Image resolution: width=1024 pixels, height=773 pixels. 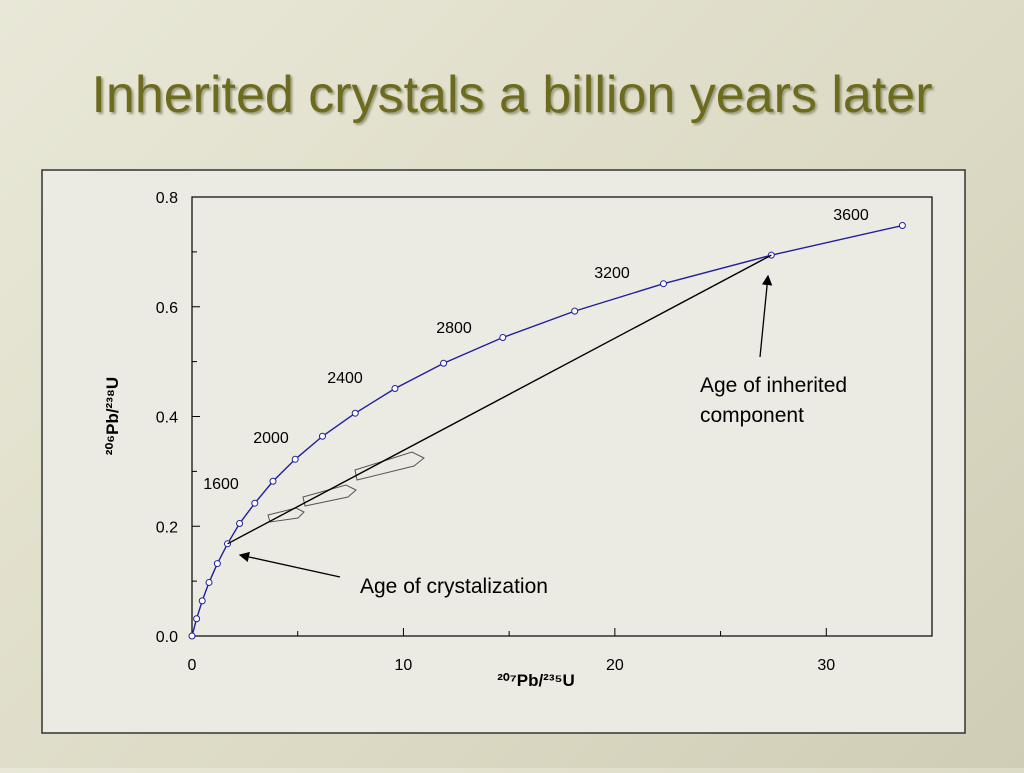 I want to click on annotation: Age of inherited, so click(x=773, y=385).